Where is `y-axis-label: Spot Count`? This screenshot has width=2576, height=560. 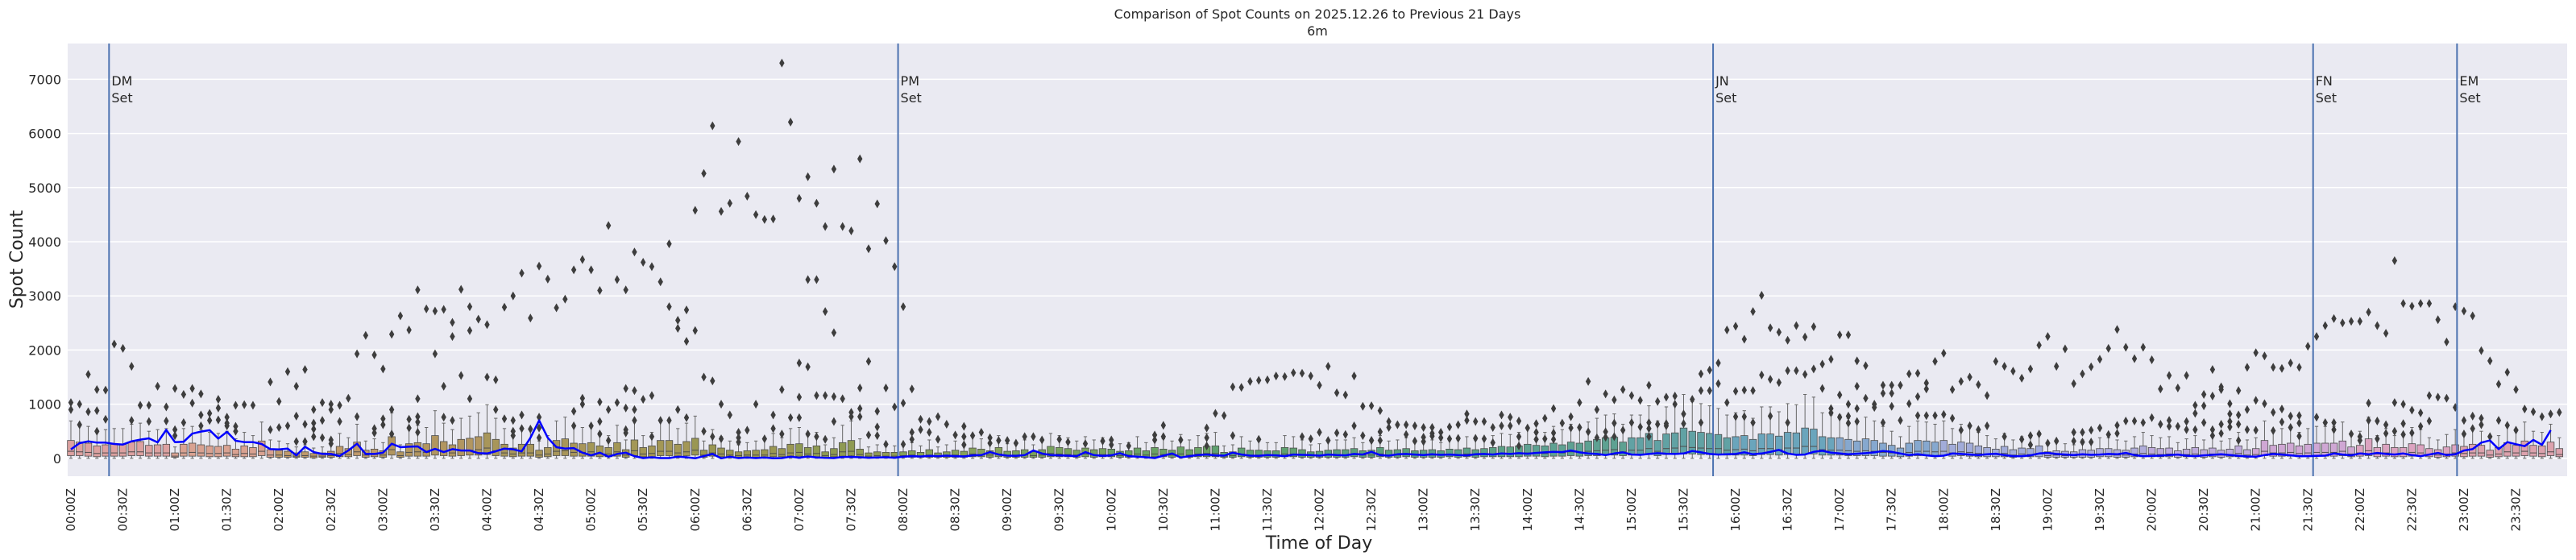 y-axis-label: Spot Count is located at coordinates (17, 259).